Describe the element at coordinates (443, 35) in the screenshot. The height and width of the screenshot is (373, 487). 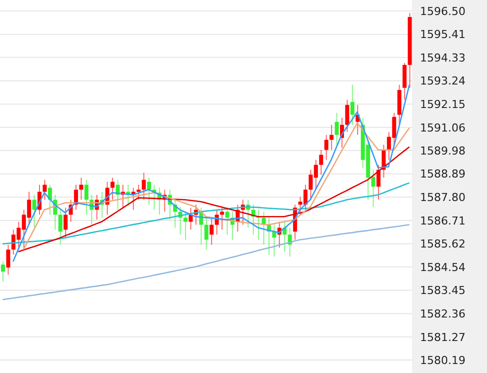
I see `y-tick-label: 1595.41` at that location.